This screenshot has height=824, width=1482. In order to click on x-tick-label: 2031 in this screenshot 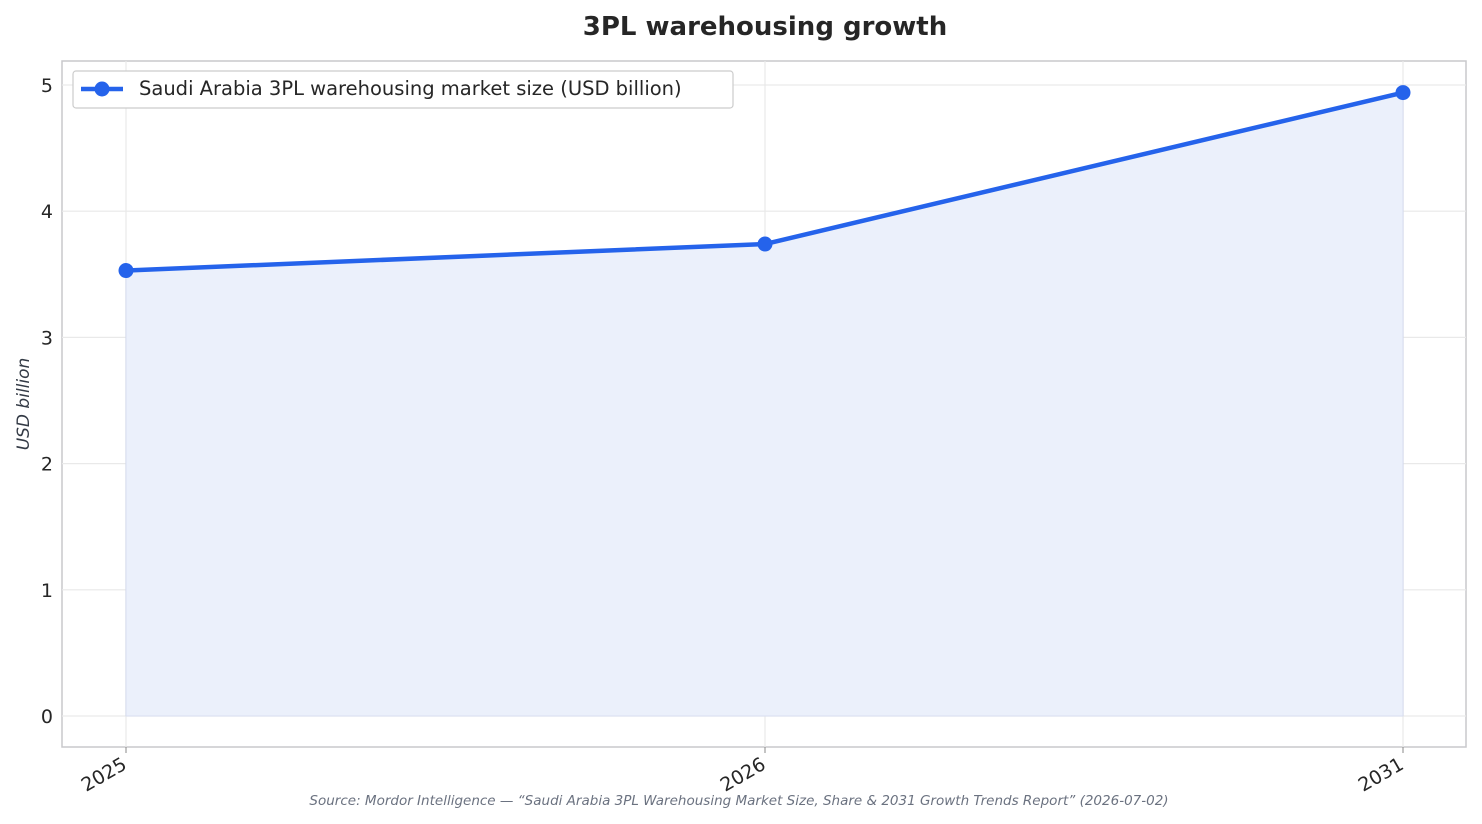, I will do `click(1381, 774)`.